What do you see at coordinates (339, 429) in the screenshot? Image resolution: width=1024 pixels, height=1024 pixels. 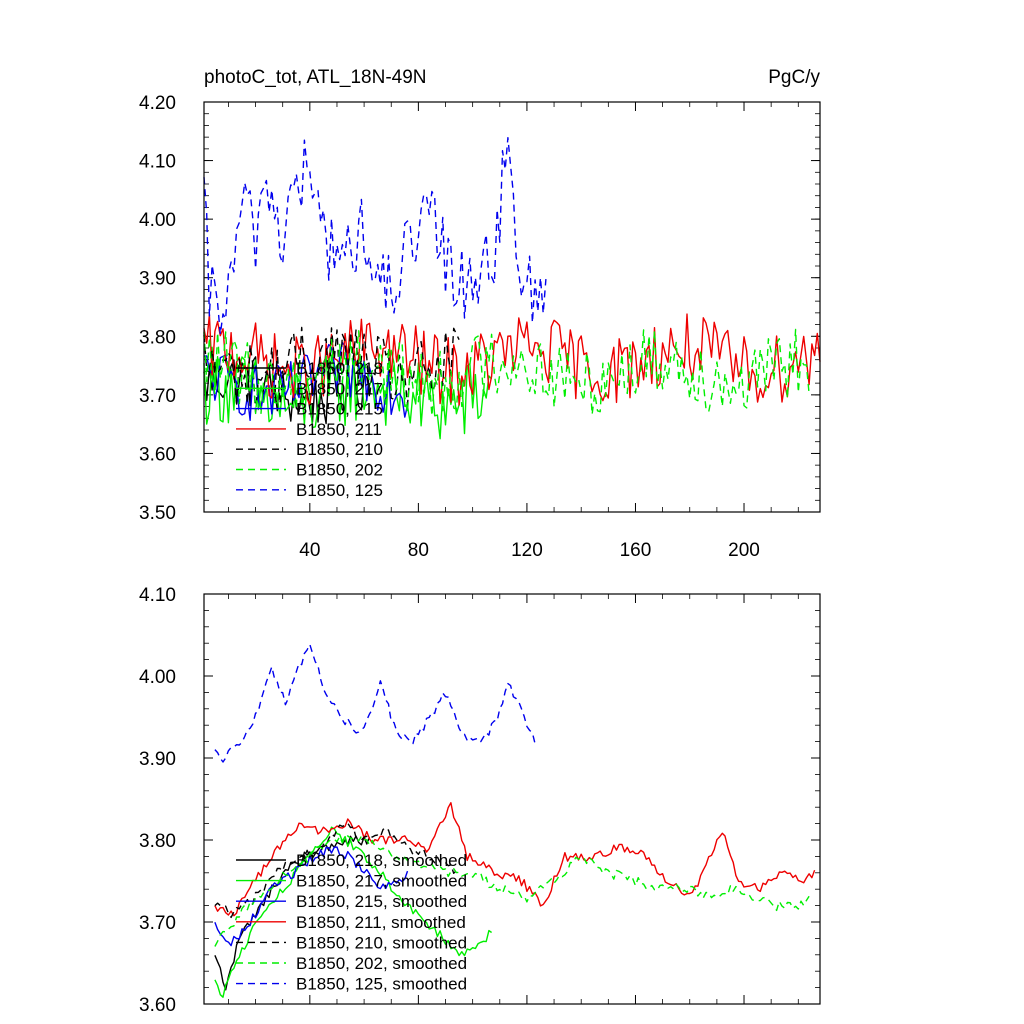 I see `legend-label-b1850-211: B1850, 211` at bounding box center [339, 429].